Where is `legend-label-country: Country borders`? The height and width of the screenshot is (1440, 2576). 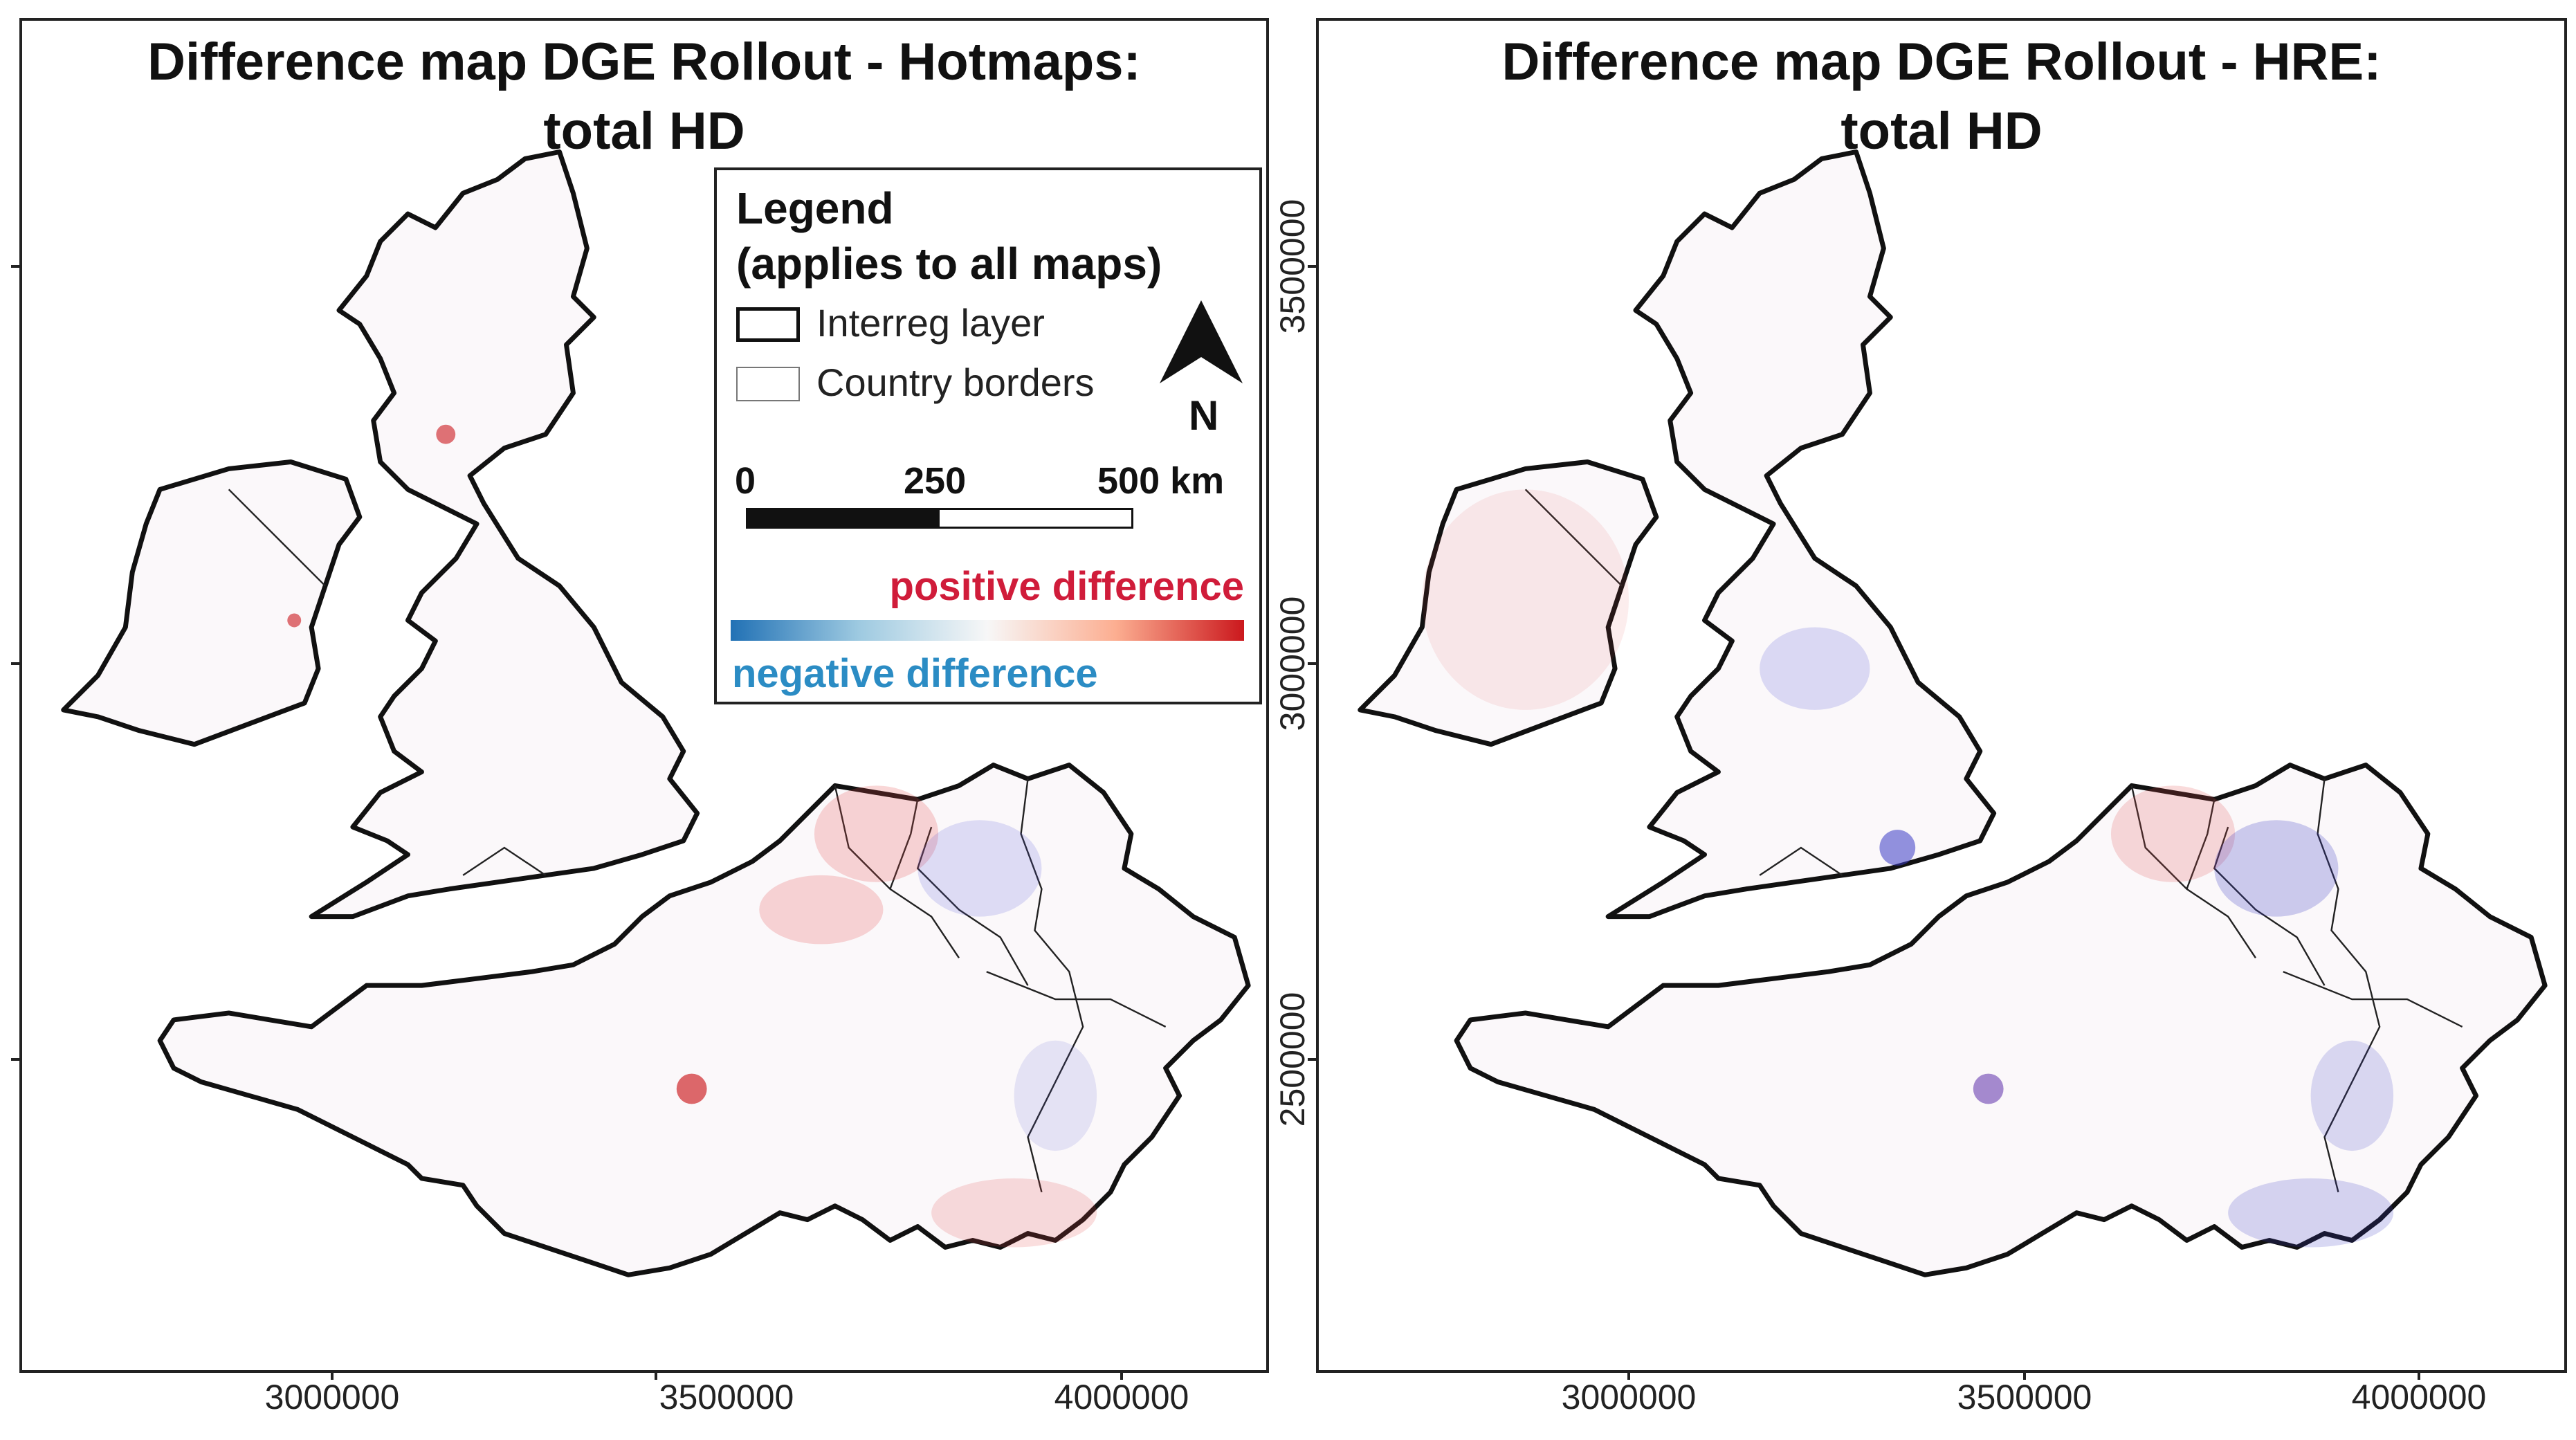 legend-label-country: Country borders is located at coordinates (956, 382).